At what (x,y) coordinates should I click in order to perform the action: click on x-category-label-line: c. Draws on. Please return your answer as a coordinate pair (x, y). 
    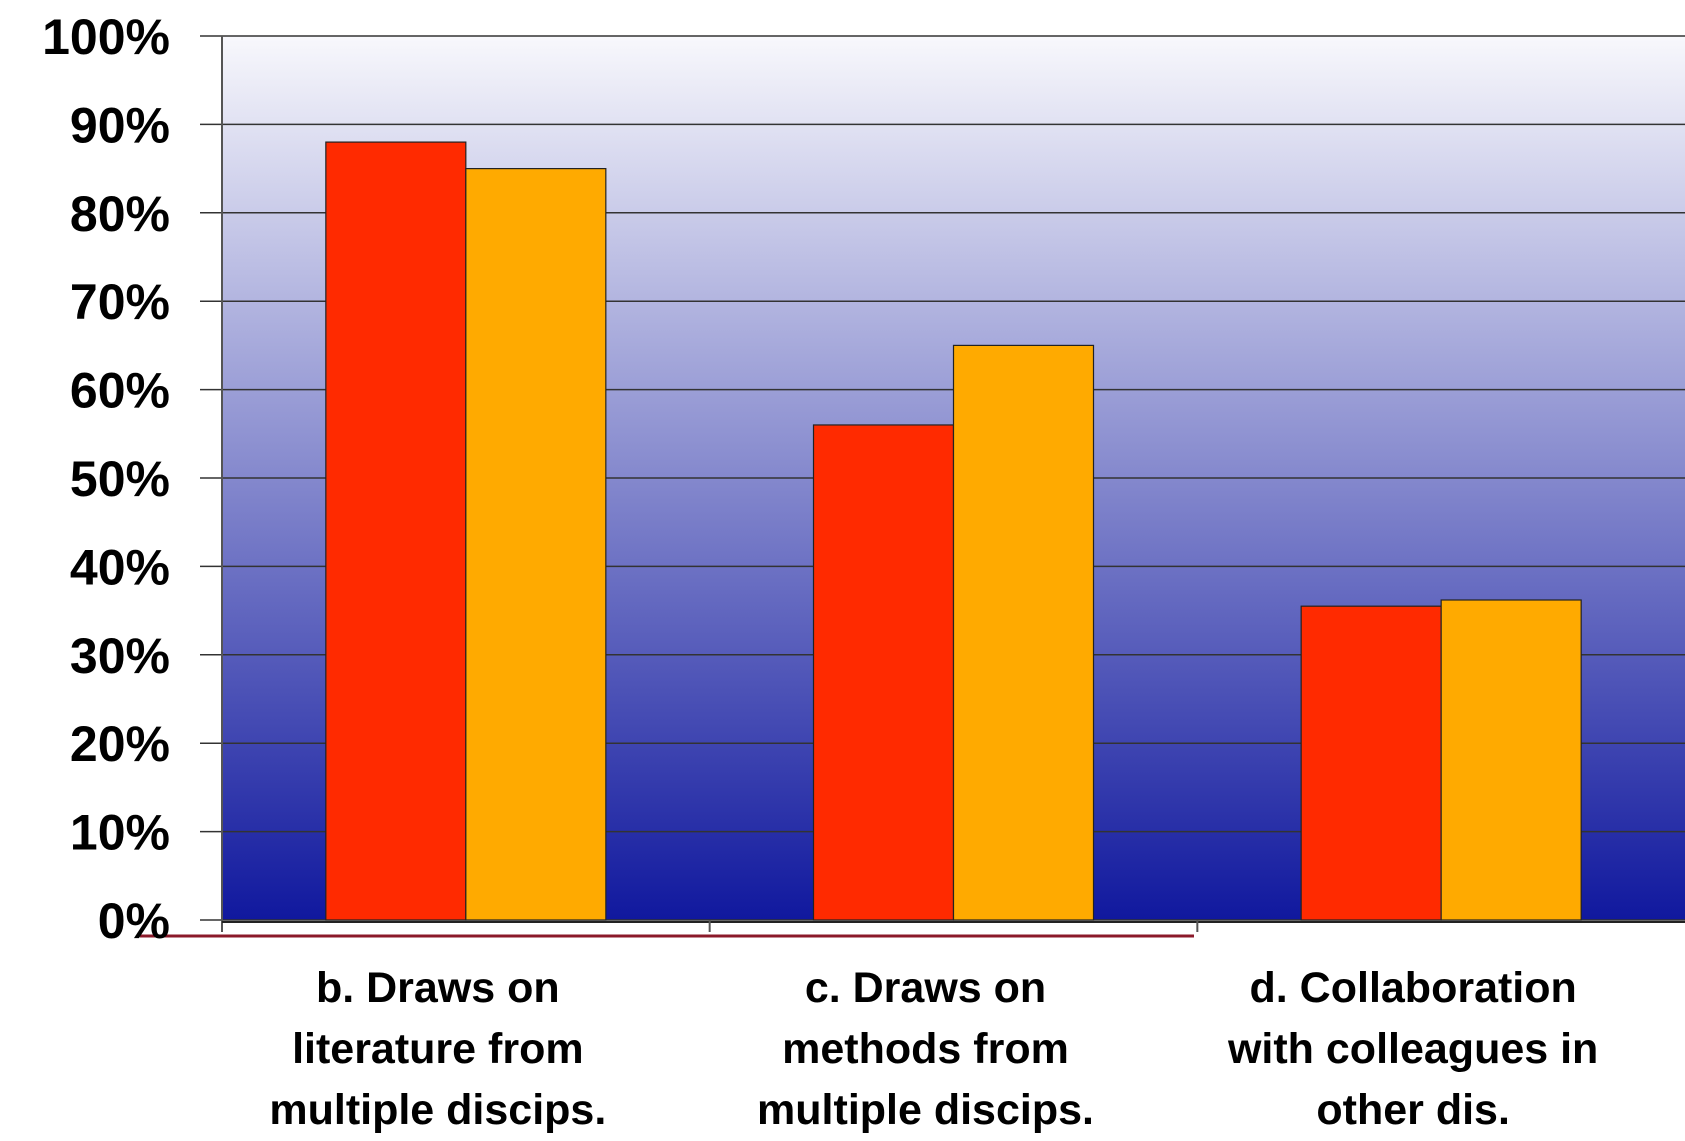
    Looking at the image, I should click on (925, 988).